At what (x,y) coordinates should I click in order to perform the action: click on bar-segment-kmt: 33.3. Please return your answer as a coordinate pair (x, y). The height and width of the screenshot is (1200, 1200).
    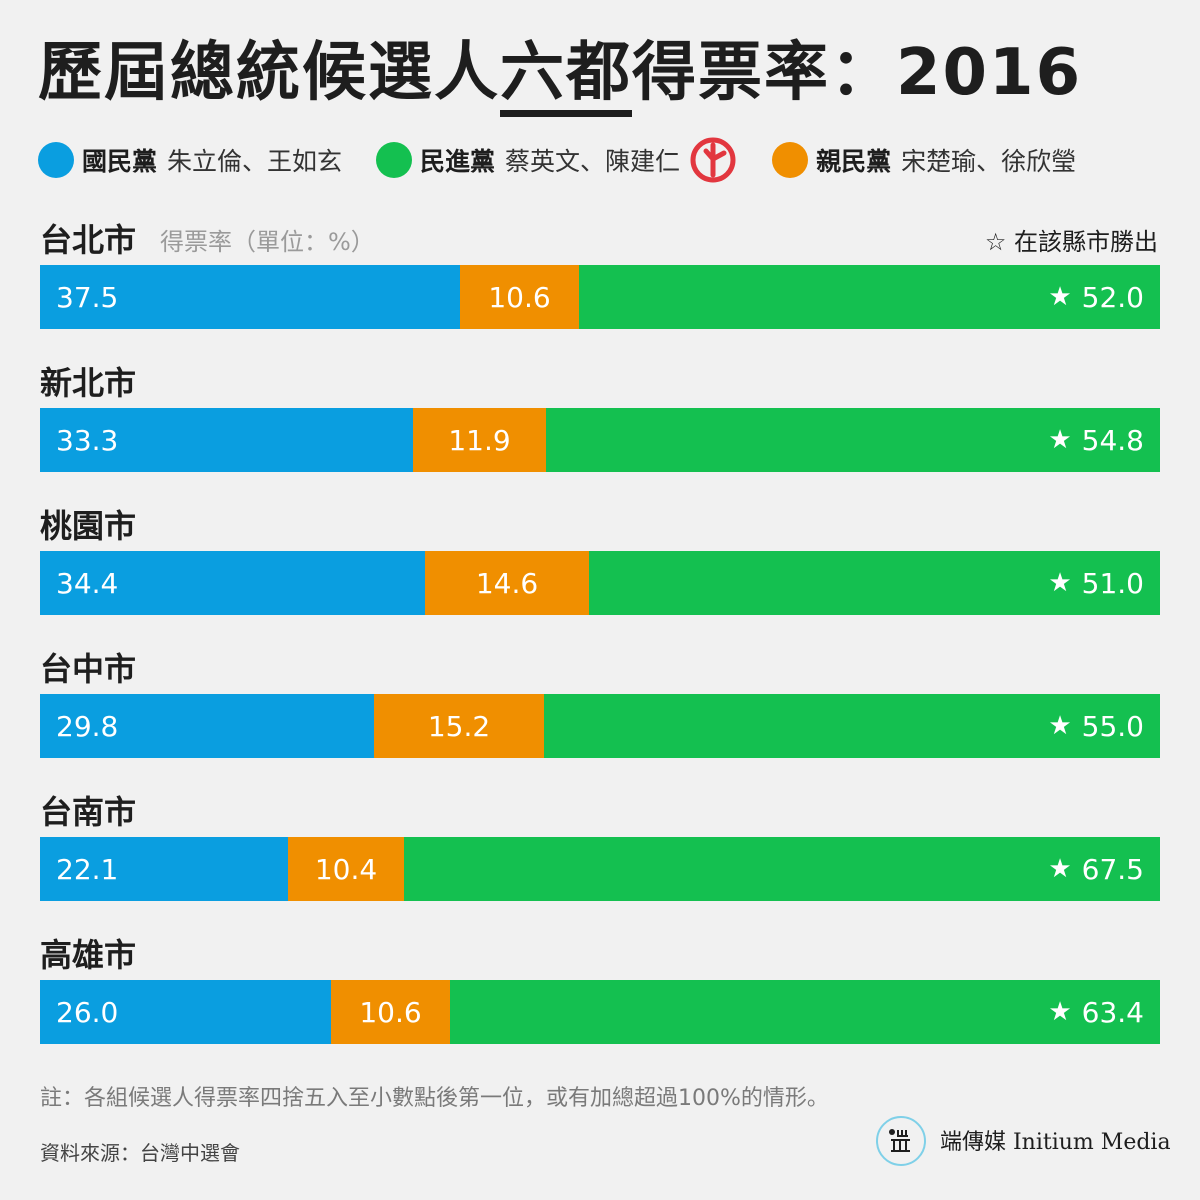
    Looking at the image, I should click on (226, 440).